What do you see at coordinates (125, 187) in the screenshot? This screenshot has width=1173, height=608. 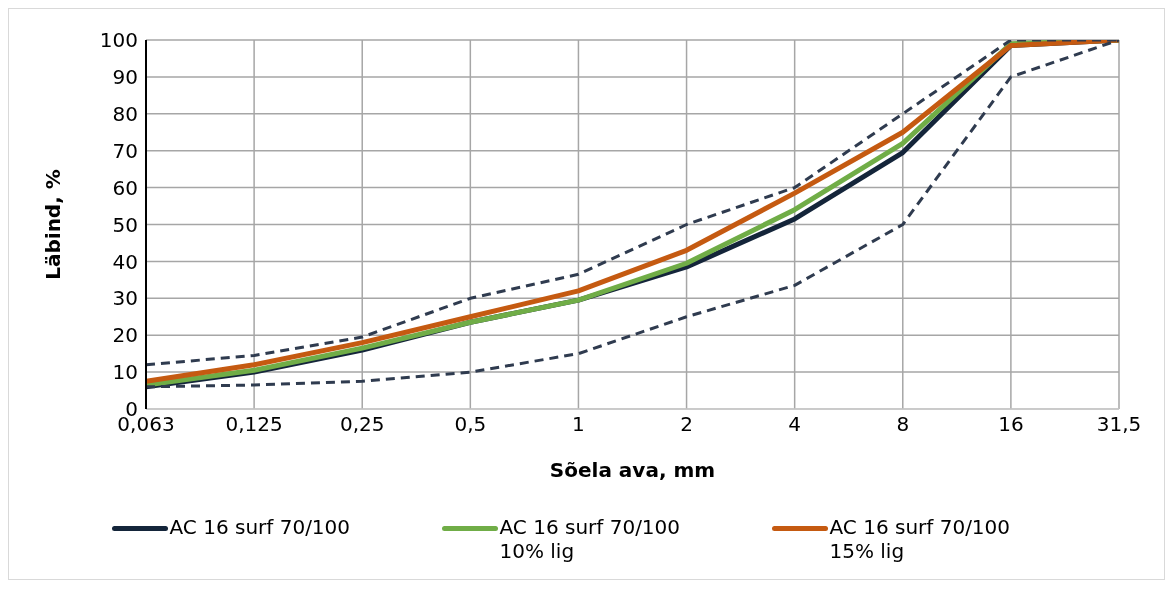 I see `y-tick-label: 60` at bounding box center [125, 187].